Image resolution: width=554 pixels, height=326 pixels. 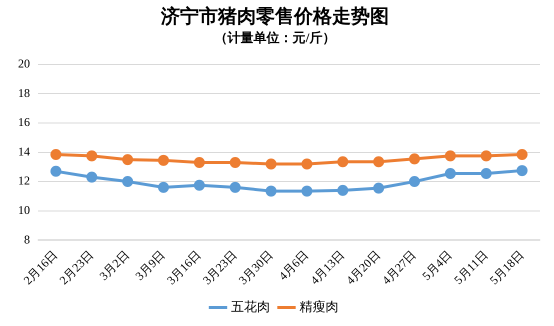 I want to click on y-tick-label: 14, so click(x=24, y=151).